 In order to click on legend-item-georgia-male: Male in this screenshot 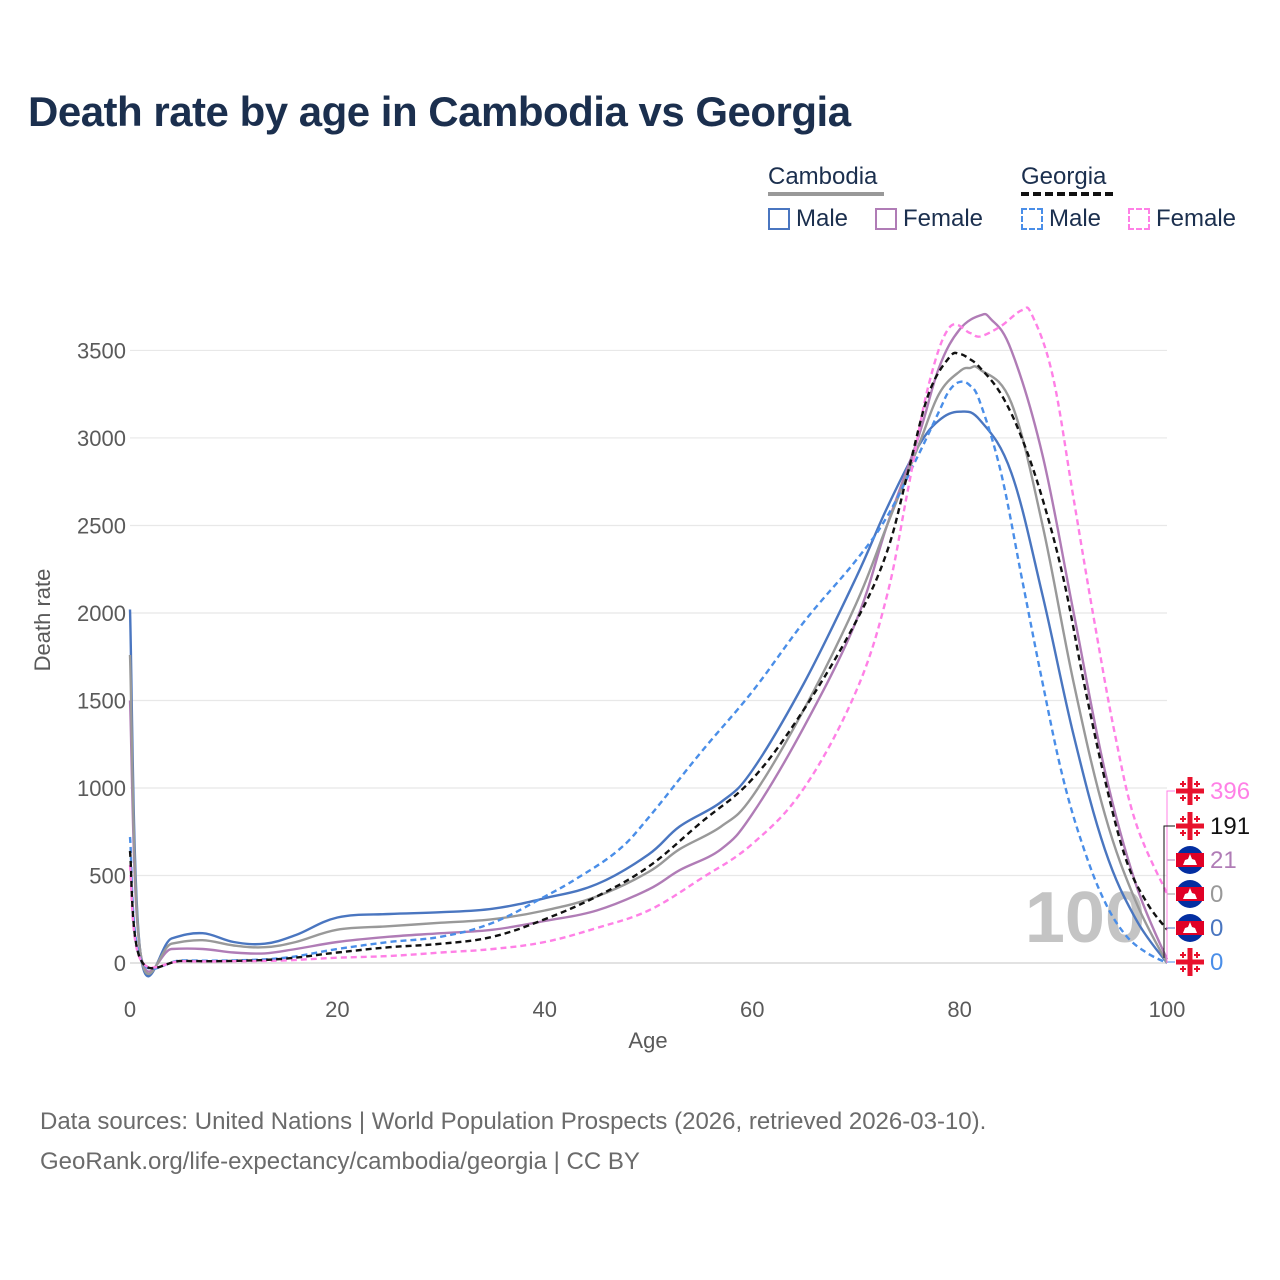, I will do `click(1061, 219)`.